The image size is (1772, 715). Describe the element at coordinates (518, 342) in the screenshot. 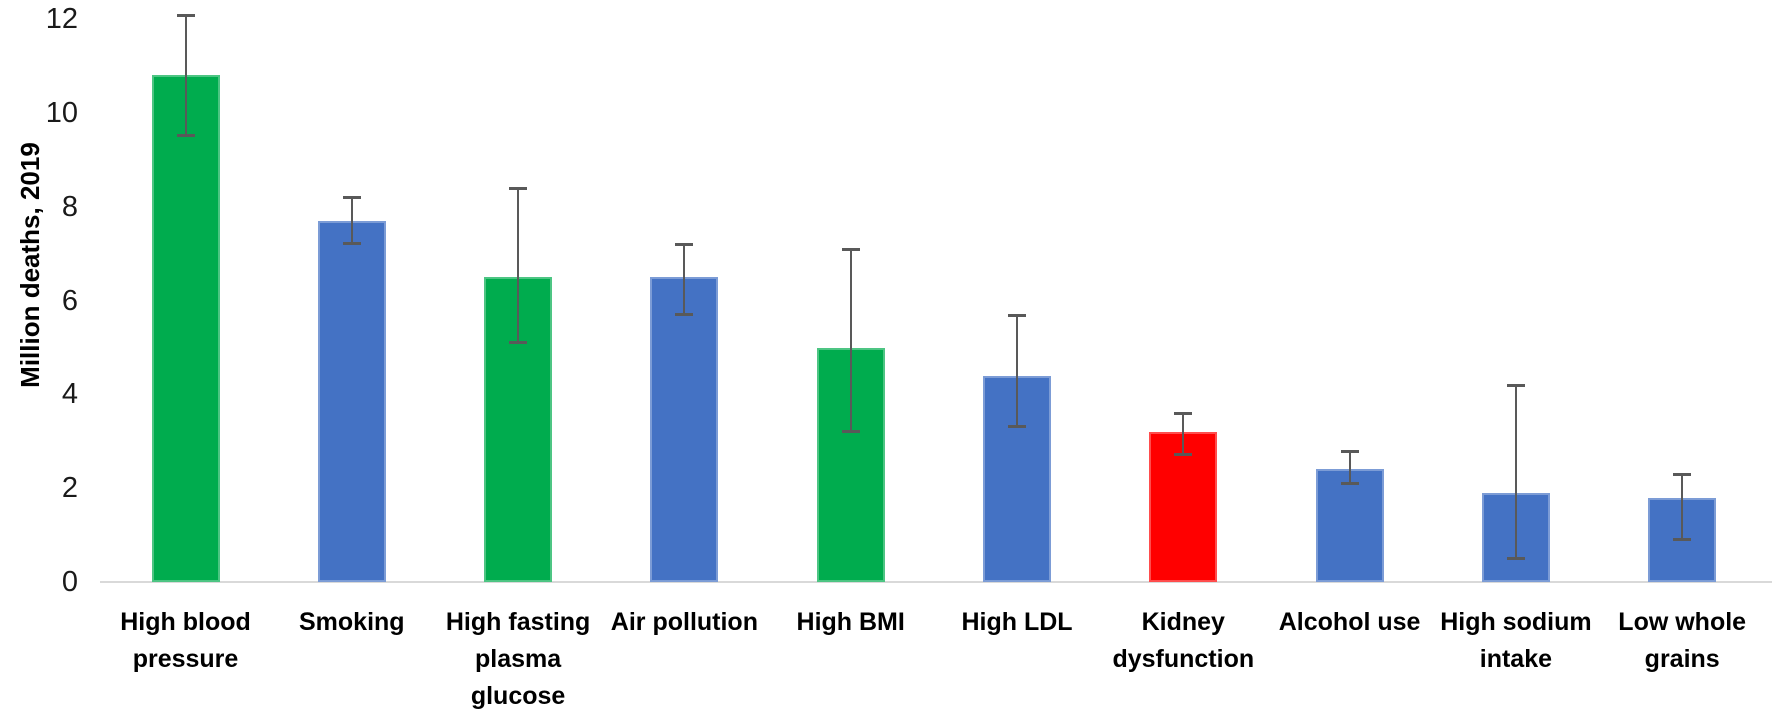

I see `error-bar-bottom-cap-high-fasting-plasma-glucose` at that location.